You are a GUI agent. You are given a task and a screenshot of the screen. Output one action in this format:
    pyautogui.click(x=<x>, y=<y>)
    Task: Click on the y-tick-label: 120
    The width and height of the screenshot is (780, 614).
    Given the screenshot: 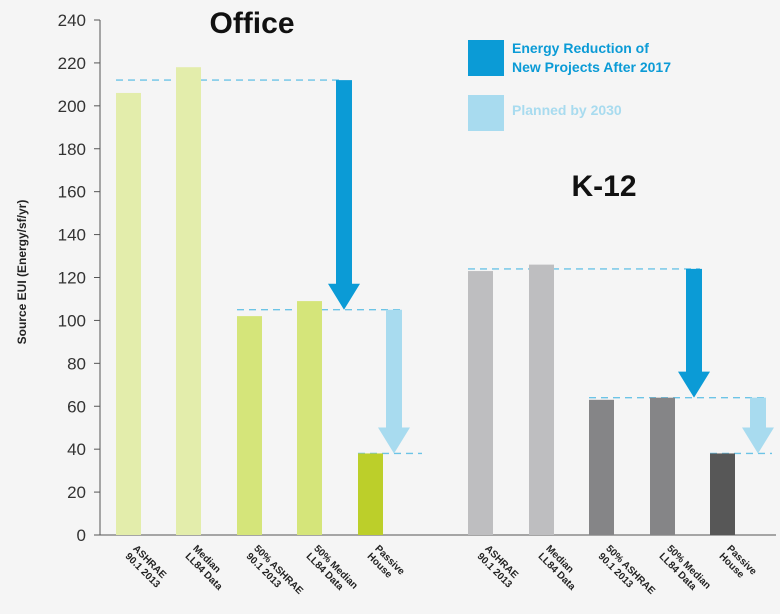 What is the action you would take?
    pyautogui.click(x=72, y=278)
    